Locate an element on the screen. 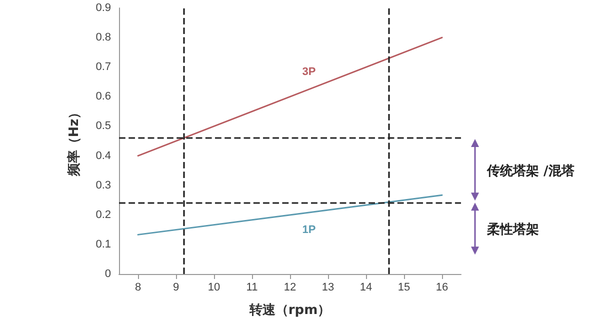 The width and height of the screenshot is (600, 322). text: 传统塔架 /混塔 is located at coordinates (531, 170).